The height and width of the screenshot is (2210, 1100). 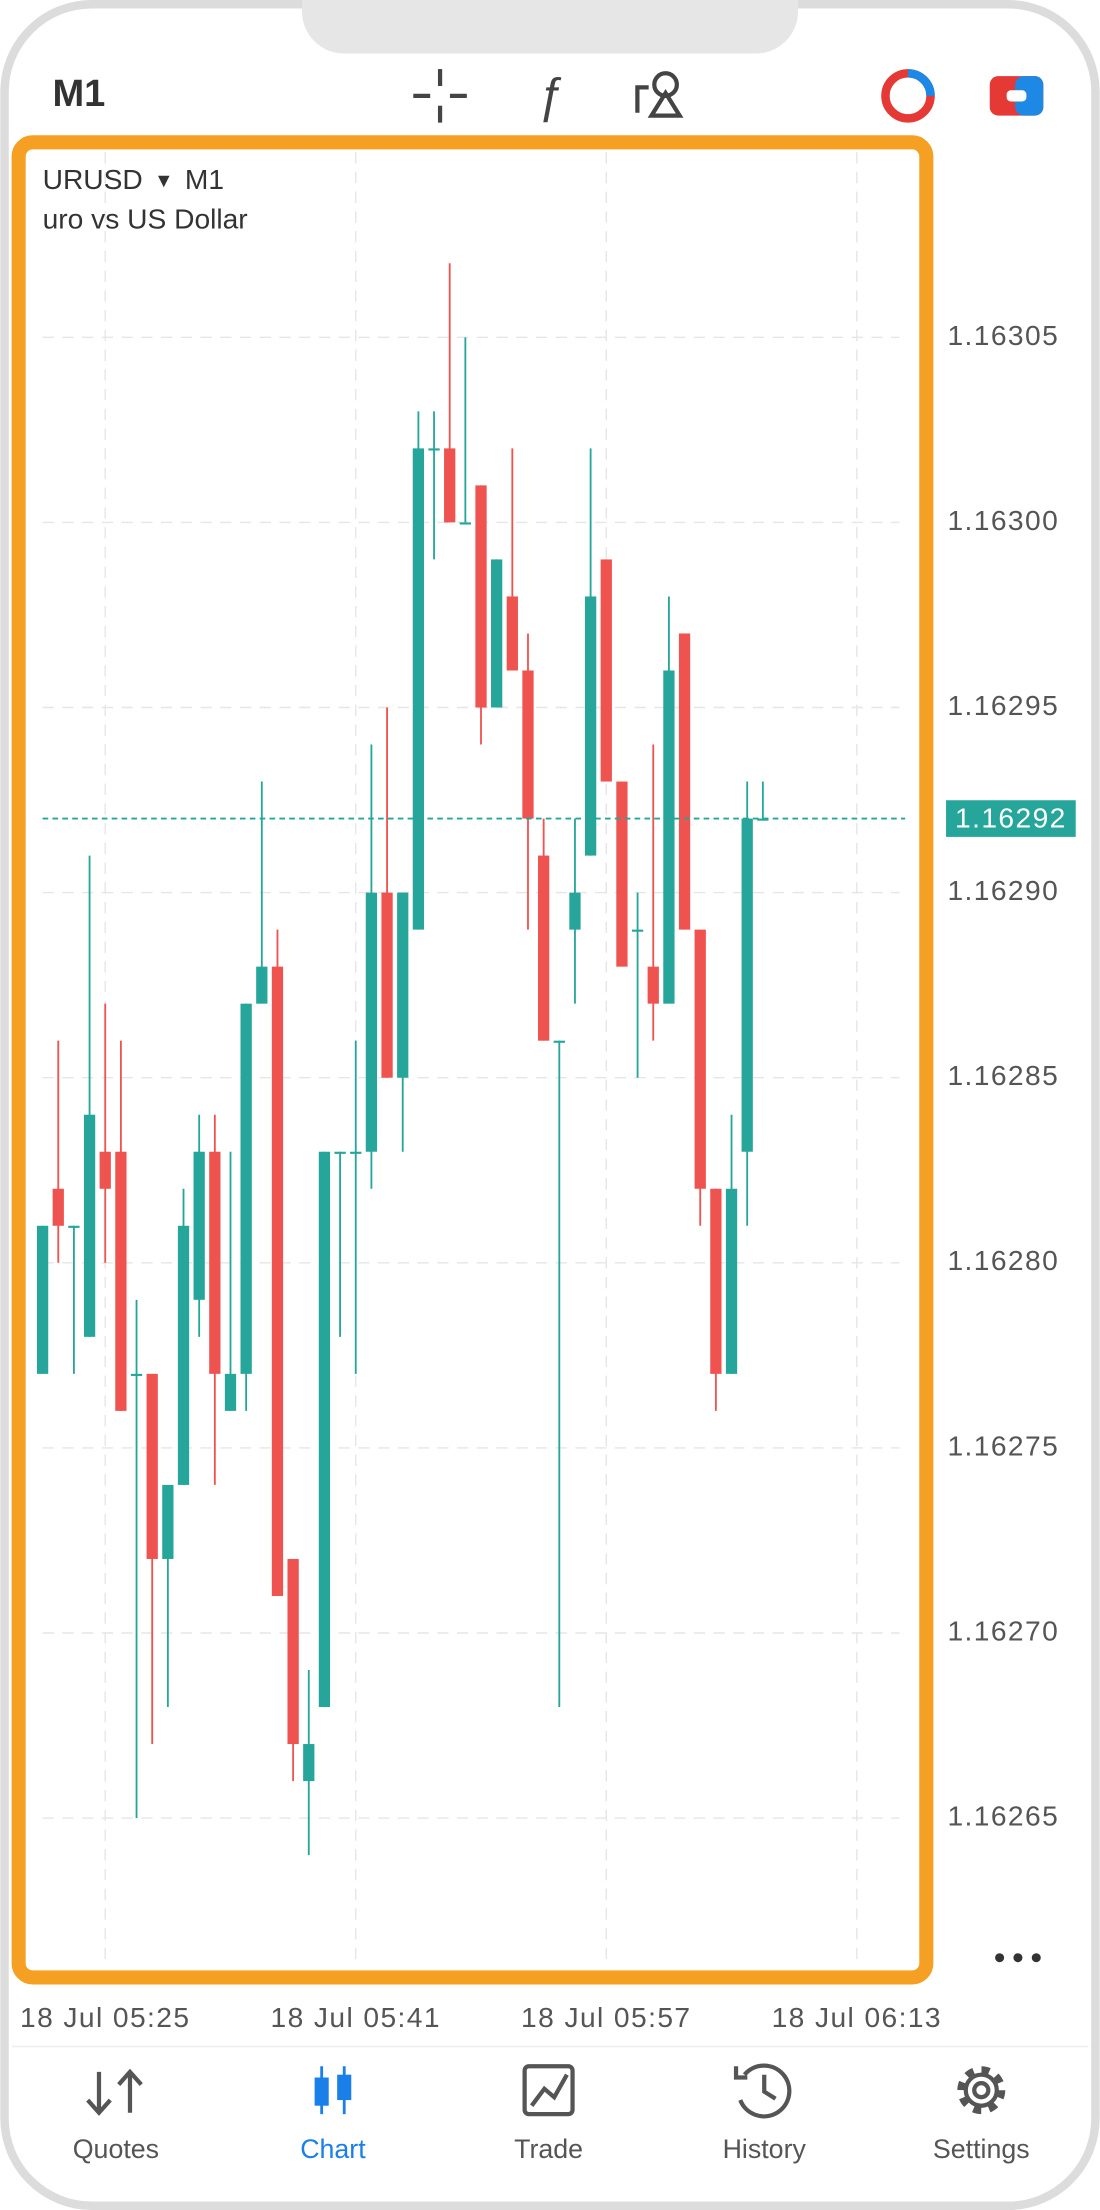 What do you see at coordinates (93, 179) in the screenshot?
I see `symbol: URUSD` at bounding box center [93, 179].